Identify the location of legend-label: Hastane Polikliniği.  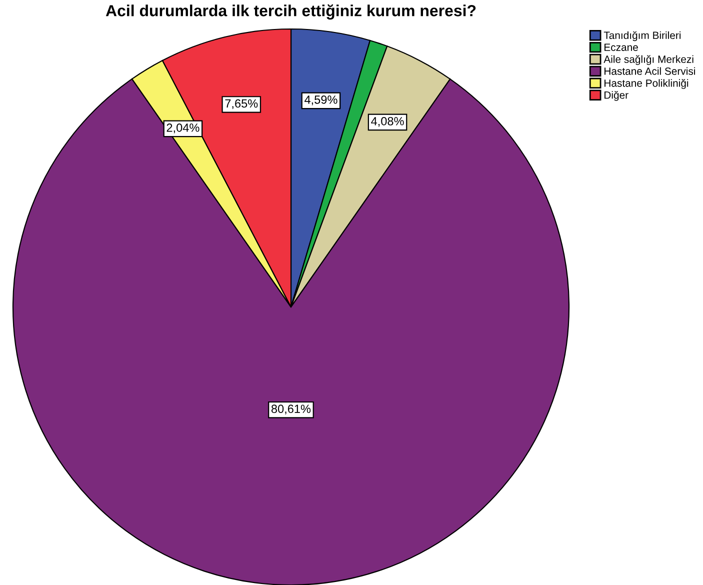
(646, 84).